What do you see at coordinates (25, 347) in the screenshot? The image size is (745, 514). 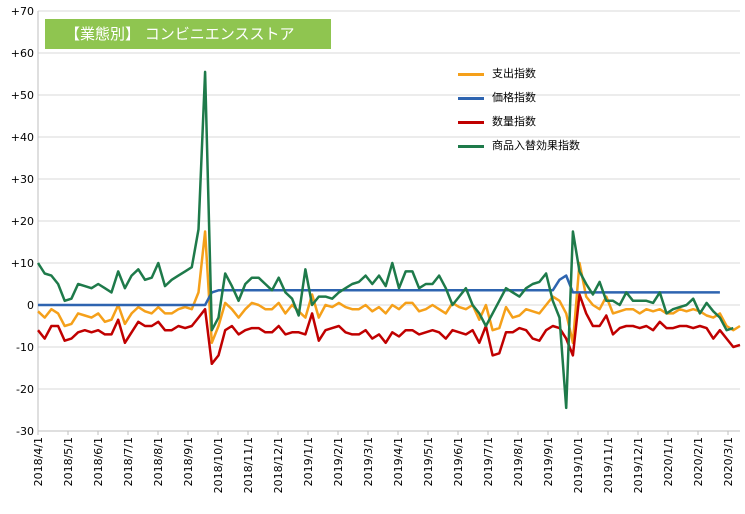 I see `y-tick-label-8: -10` at bounding box center [25, 347].